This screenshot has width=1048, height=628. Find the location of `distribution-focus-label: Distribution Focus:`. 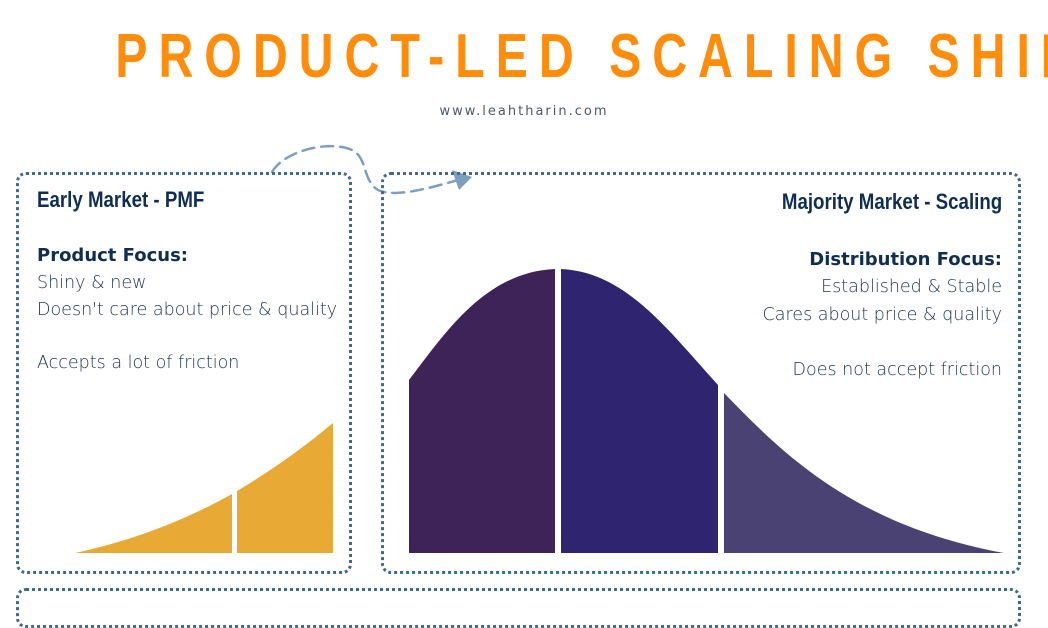

distribution-focus-label: Distribution Focus: is located at coordinates (905, 259).